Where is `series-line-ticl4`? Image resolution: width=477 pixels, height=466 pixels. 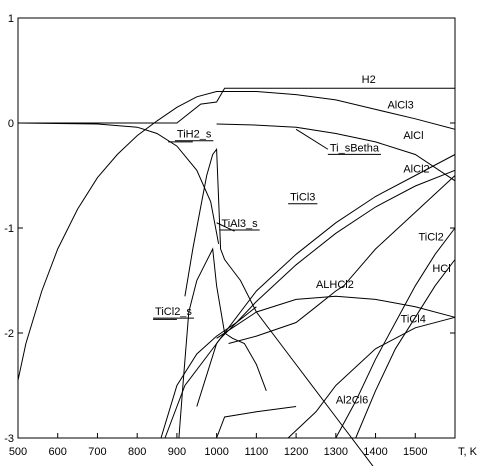
series-line-ticl4 is located at coordinates (371, 377).